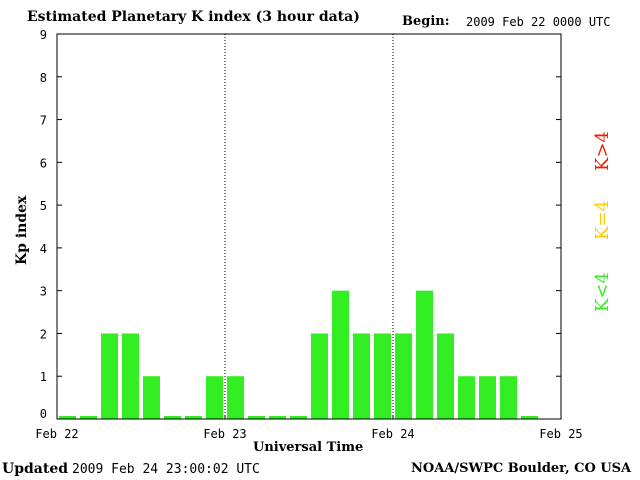 Image resolution: width=640 pixels, height=480 pixels. I want to click on y-tick-label: 8, so click(43, 78).